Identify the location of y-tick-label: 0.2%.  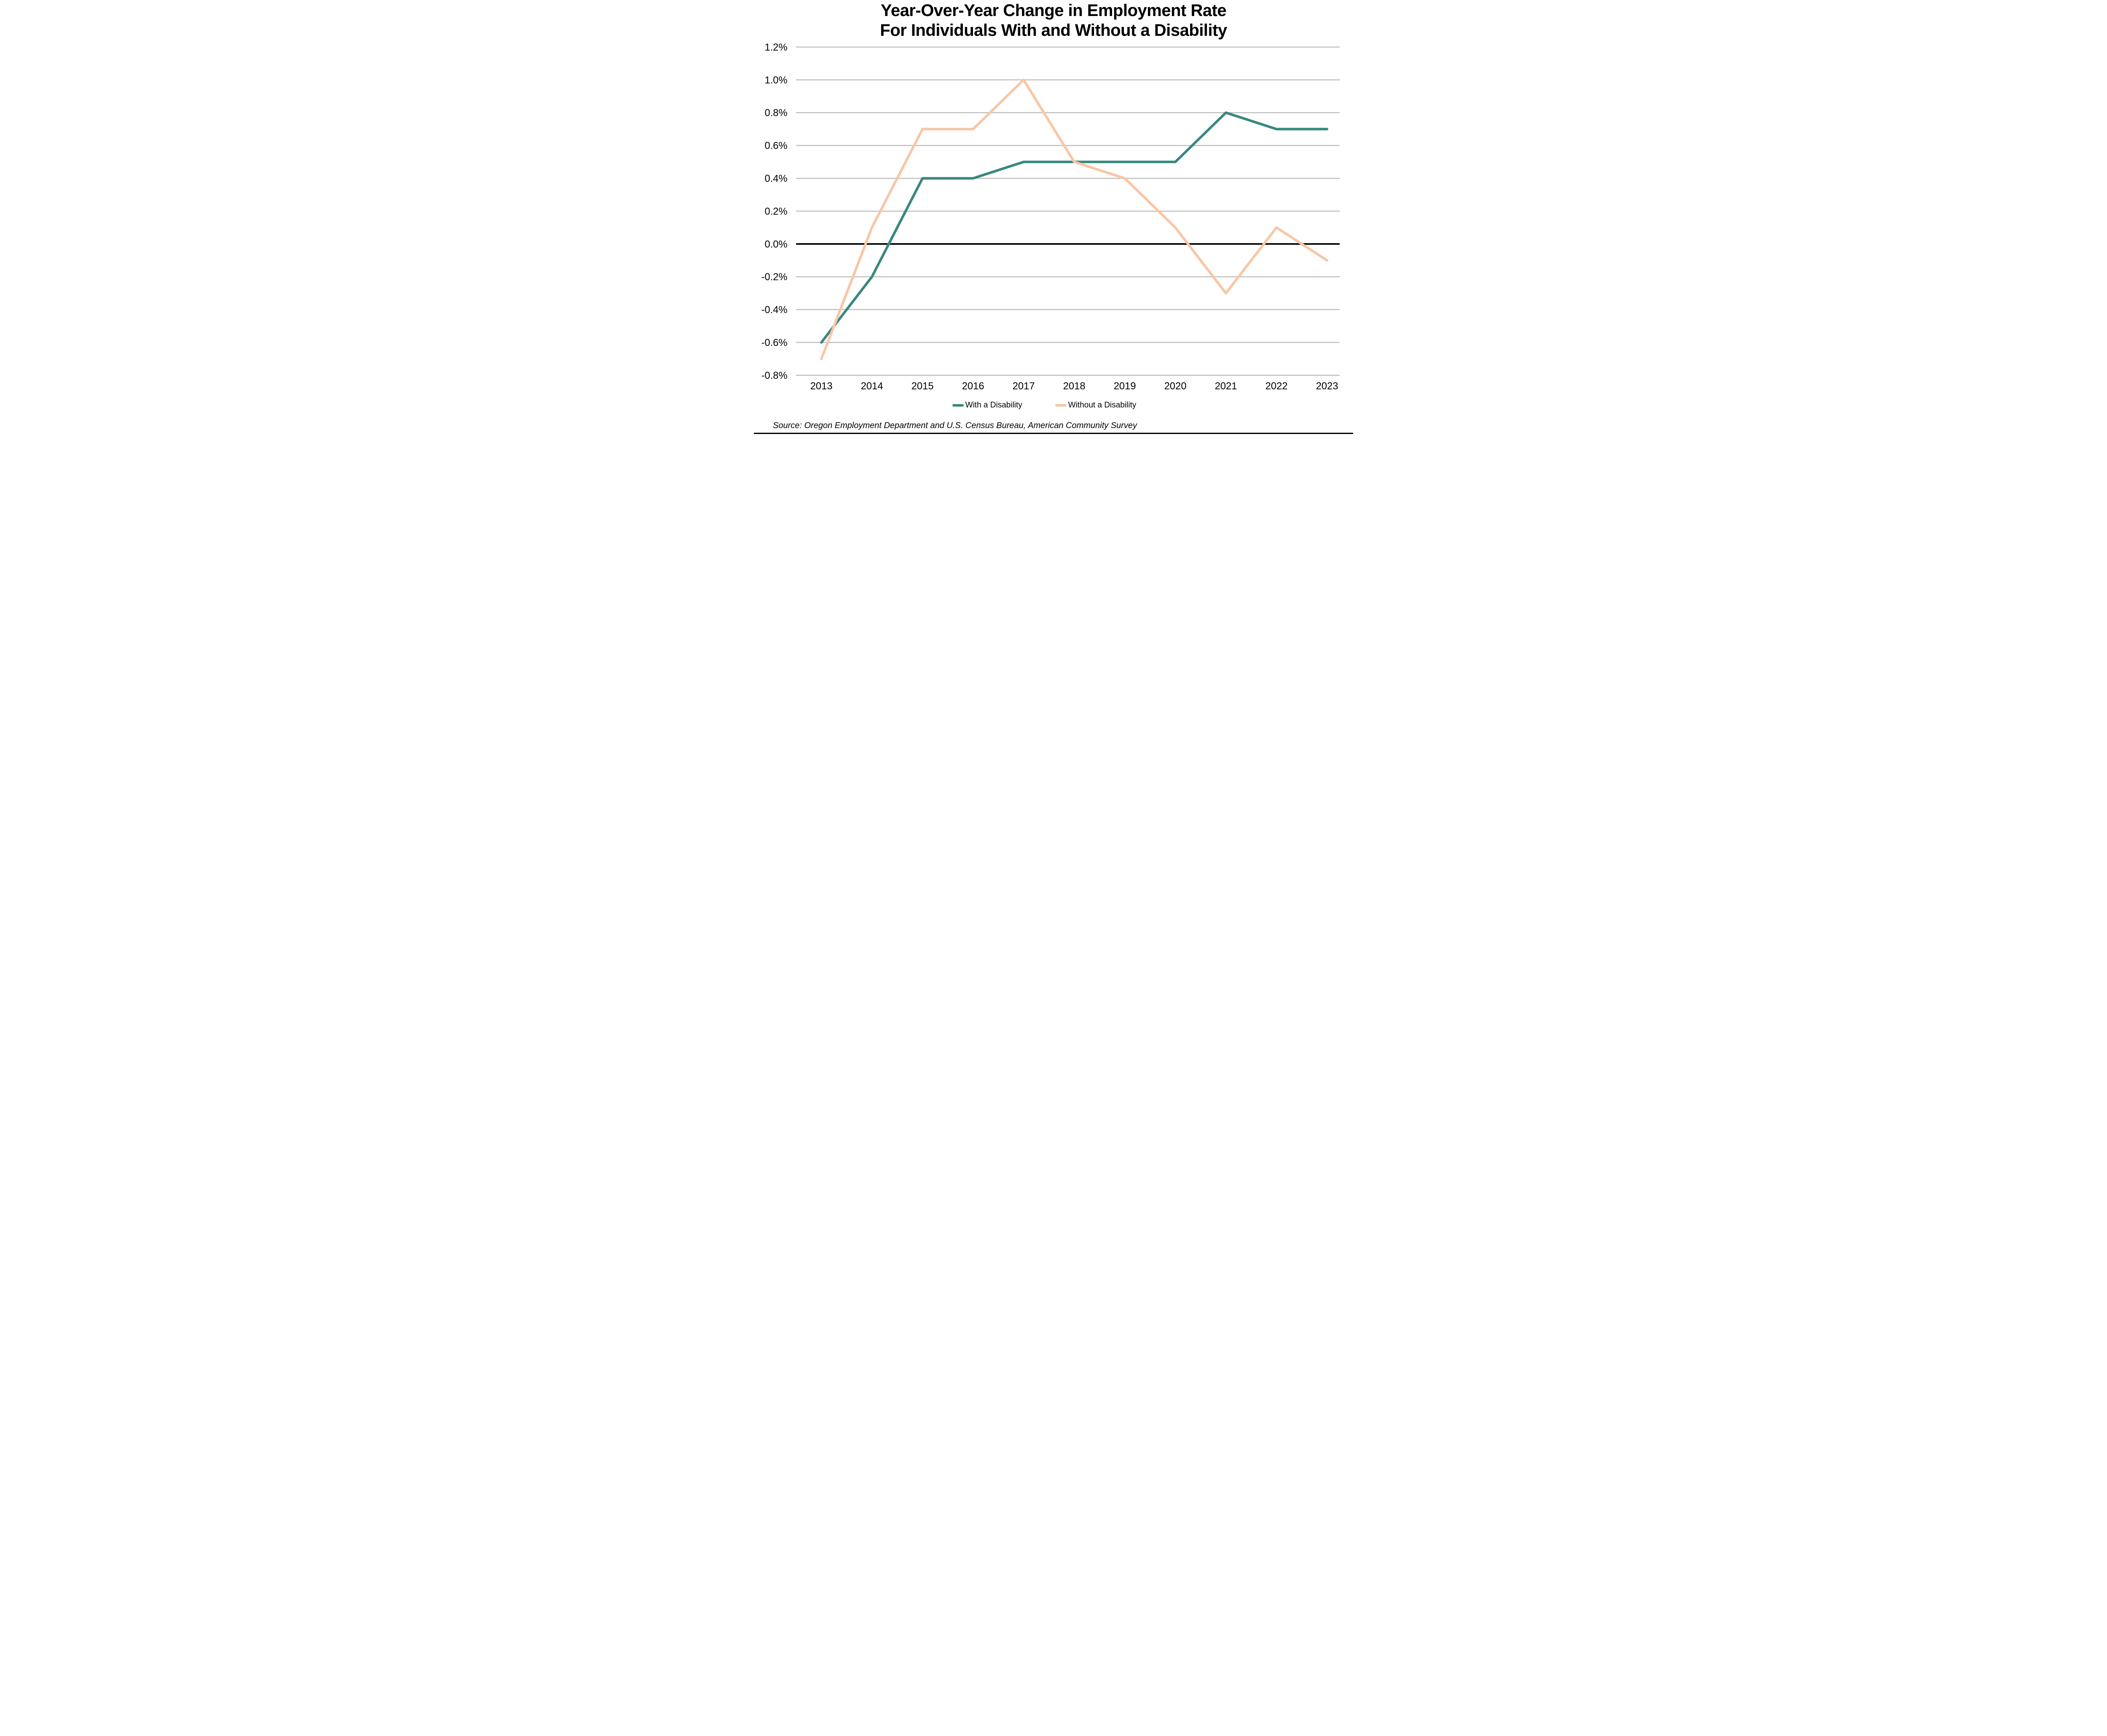
(775, 211).